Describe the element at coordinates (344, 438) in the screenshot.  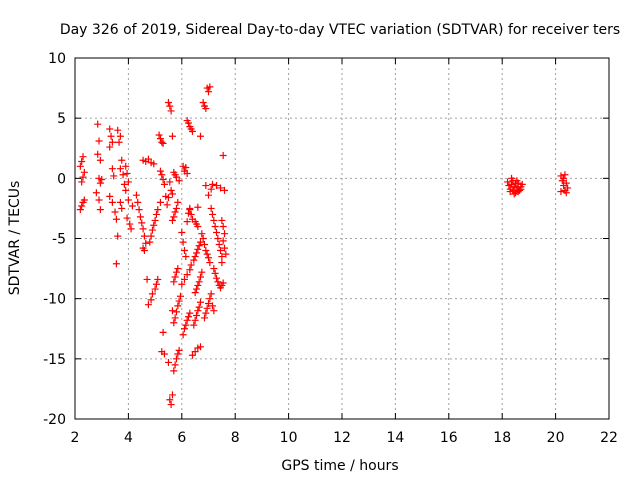
I see `x-tick-labels: 2 4 6 8 10 12 14 16 18 20 22` at that location.